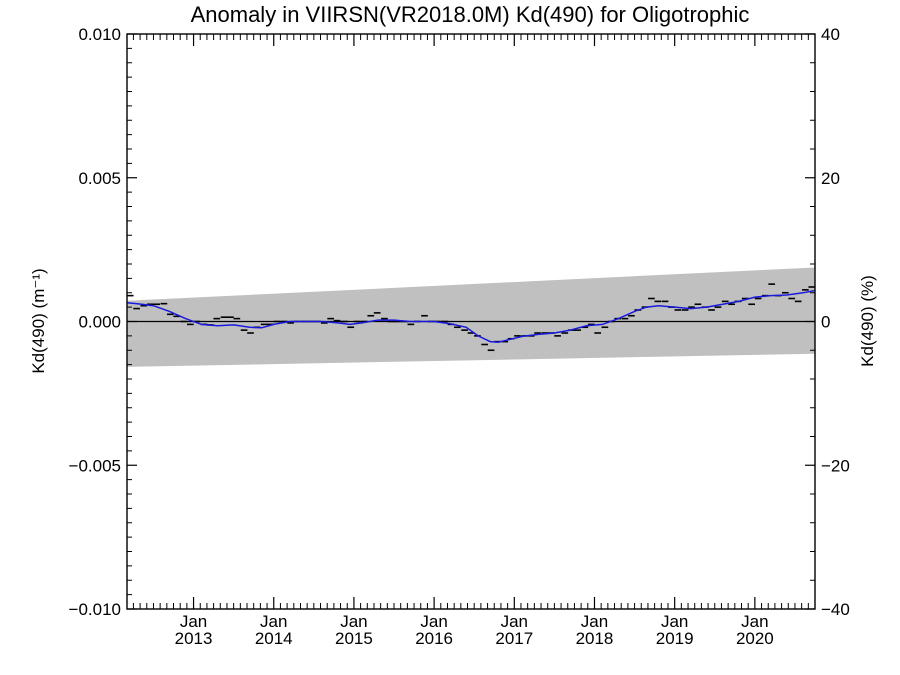 This screenshot has width=900, height=675. I want to click on left-y-axis: 0.010 0.005 0.000 −0.005 −0.010, so click(103, 322).